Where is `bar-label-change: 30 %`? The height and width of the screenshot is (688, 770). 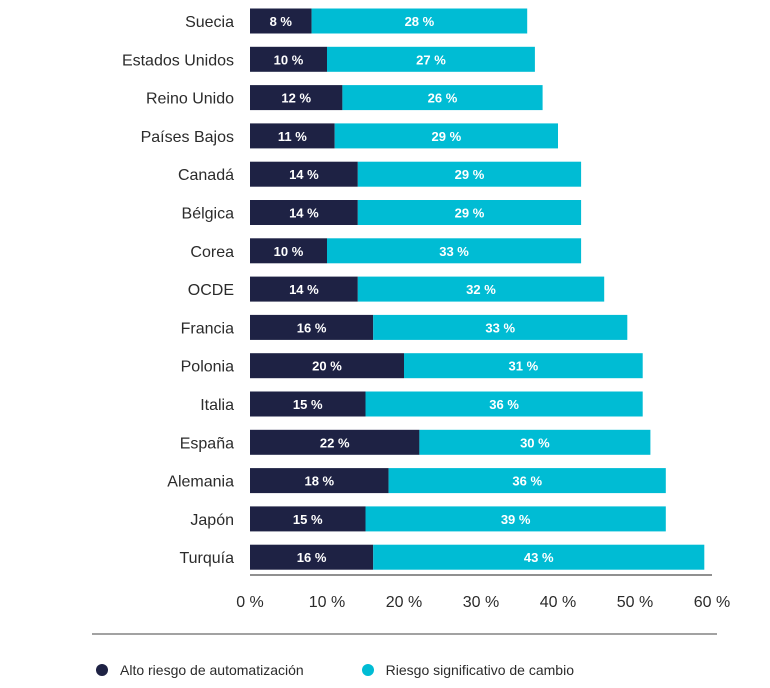
bar-label-change: 30 % is located at coordinates (535, 442).